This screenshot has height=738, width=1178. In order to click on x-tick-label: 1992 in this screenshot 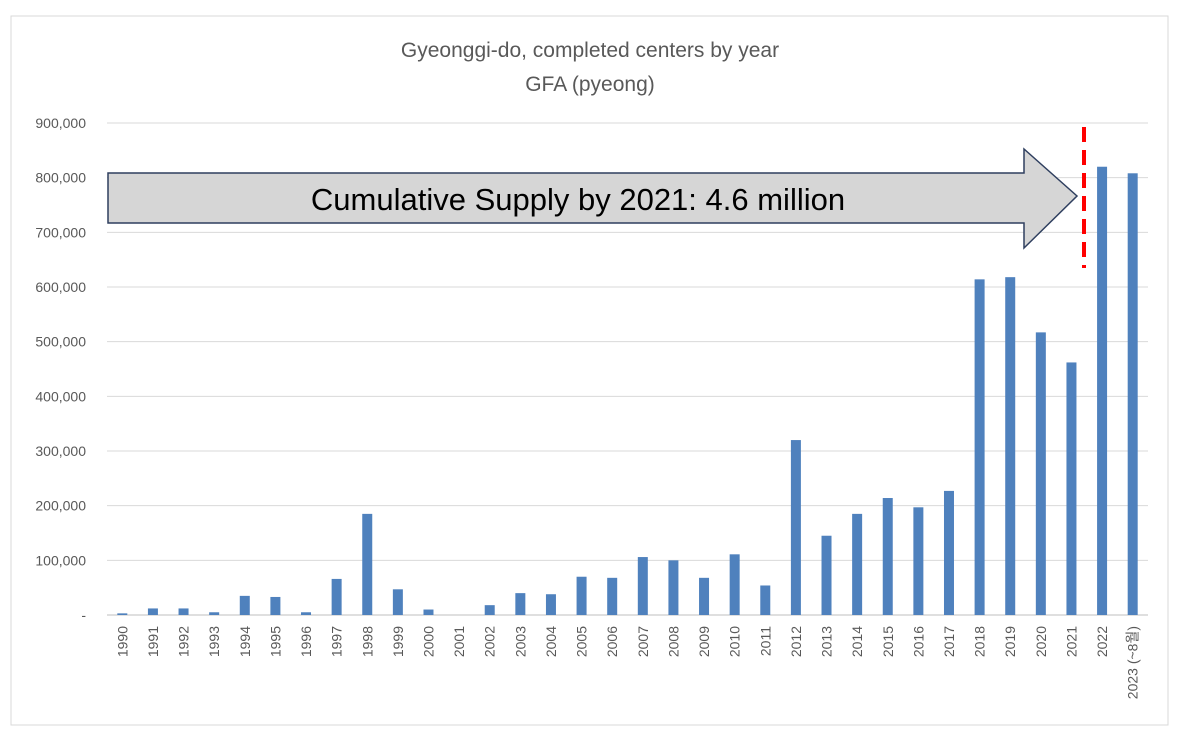, I will do `click(184, 641)`.